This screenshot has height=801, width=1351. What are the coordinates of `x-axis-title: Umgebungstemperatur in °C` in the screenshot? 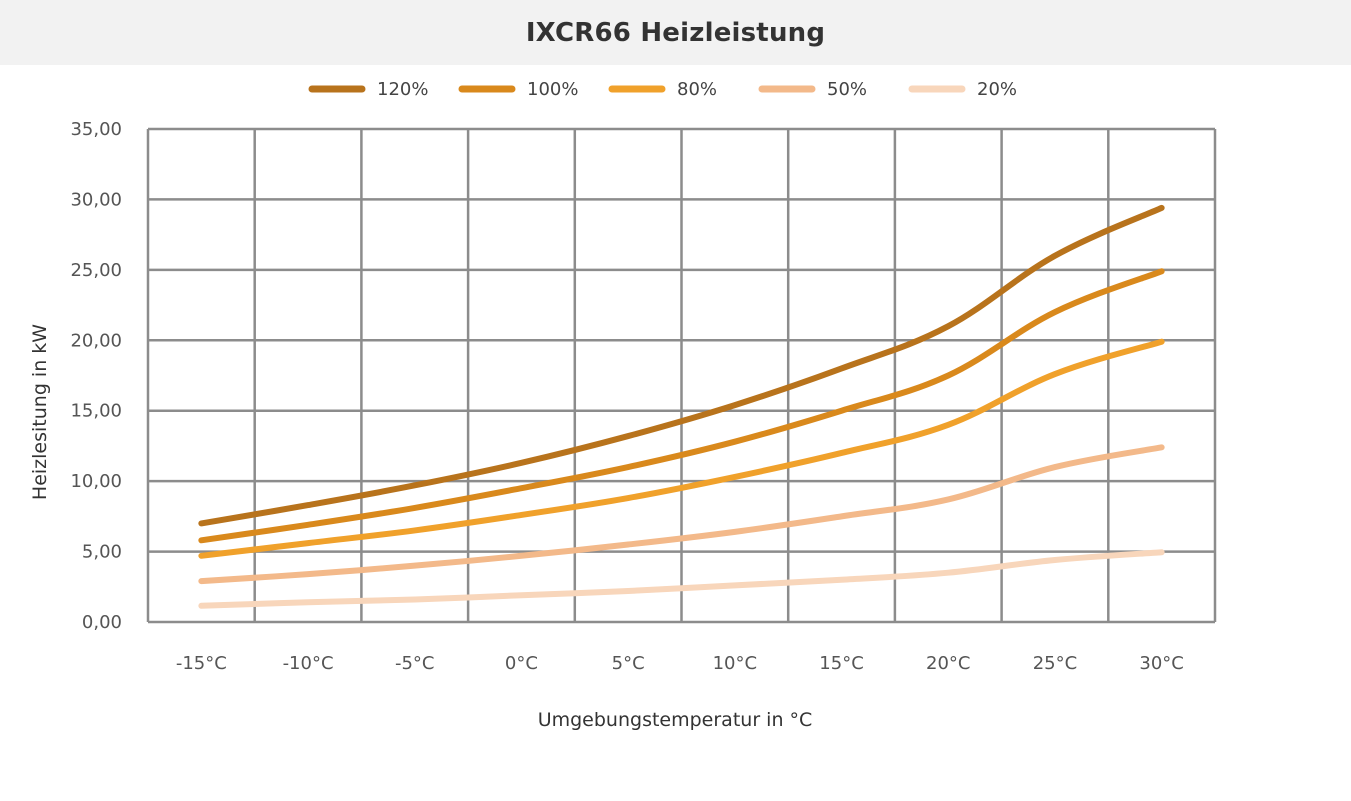 It's located at (675, 720).